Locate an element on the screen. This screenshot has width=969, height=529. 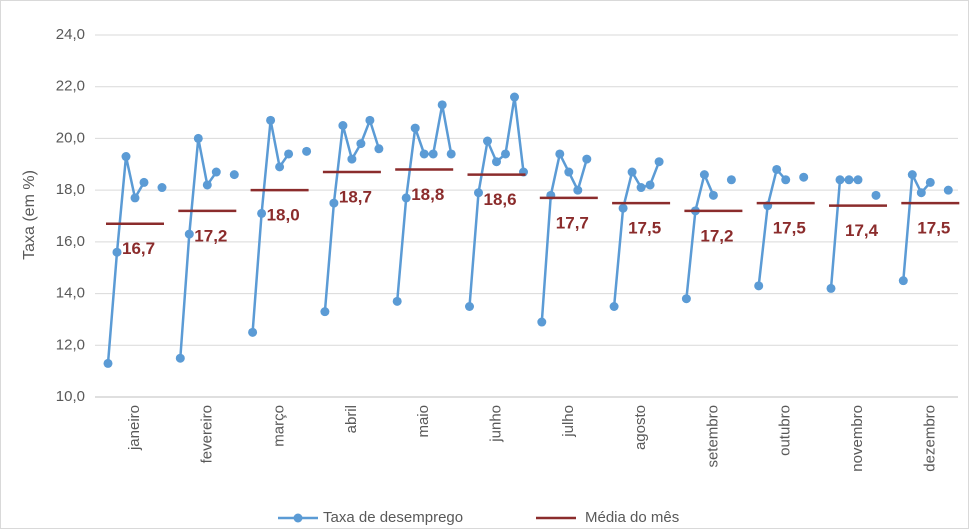
mean-label: 18,6 is located at coordinates (500, 199).